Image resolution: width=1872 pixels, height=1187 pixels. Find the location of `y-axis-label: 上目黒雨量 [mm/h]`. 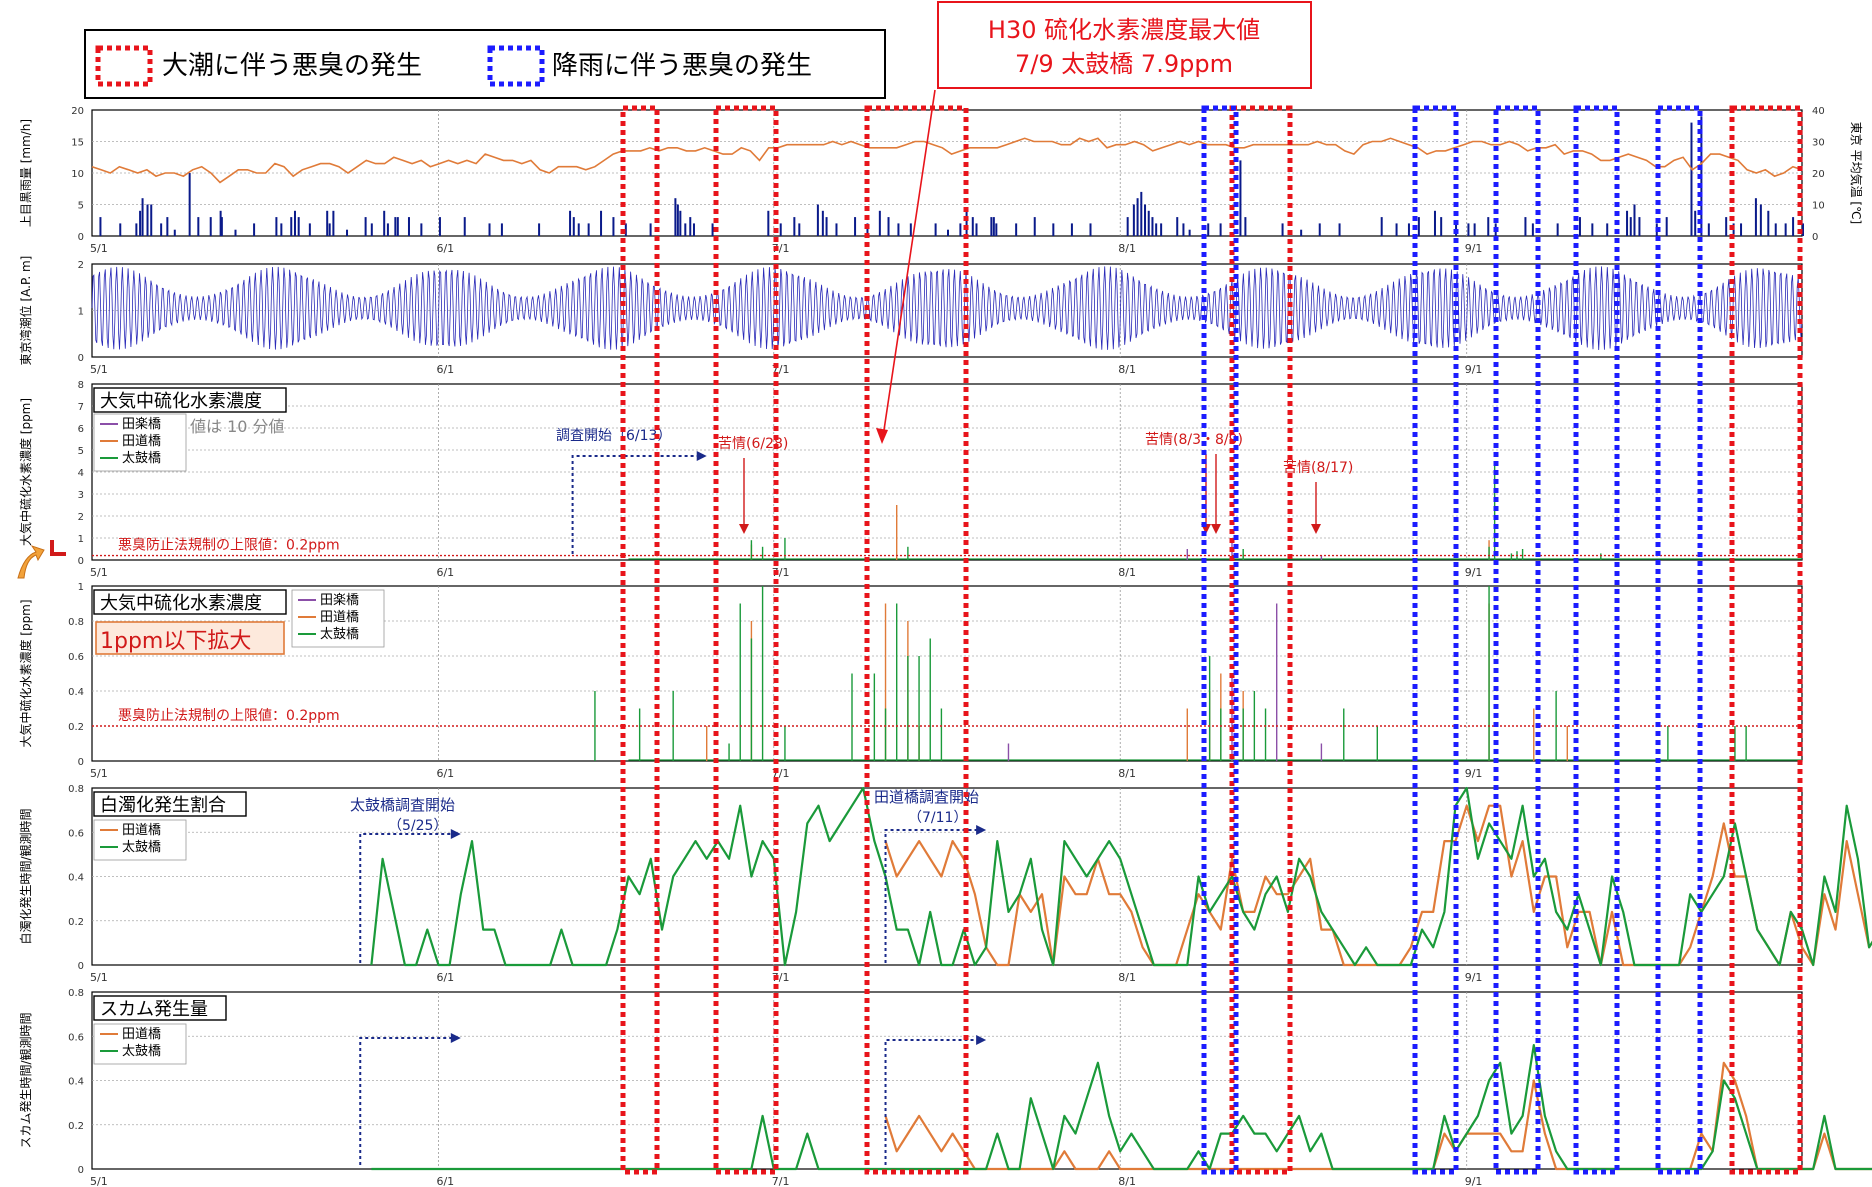

y-axis-label: 上目黒雨量 [mm/h] is located at coordinates (26, 173).